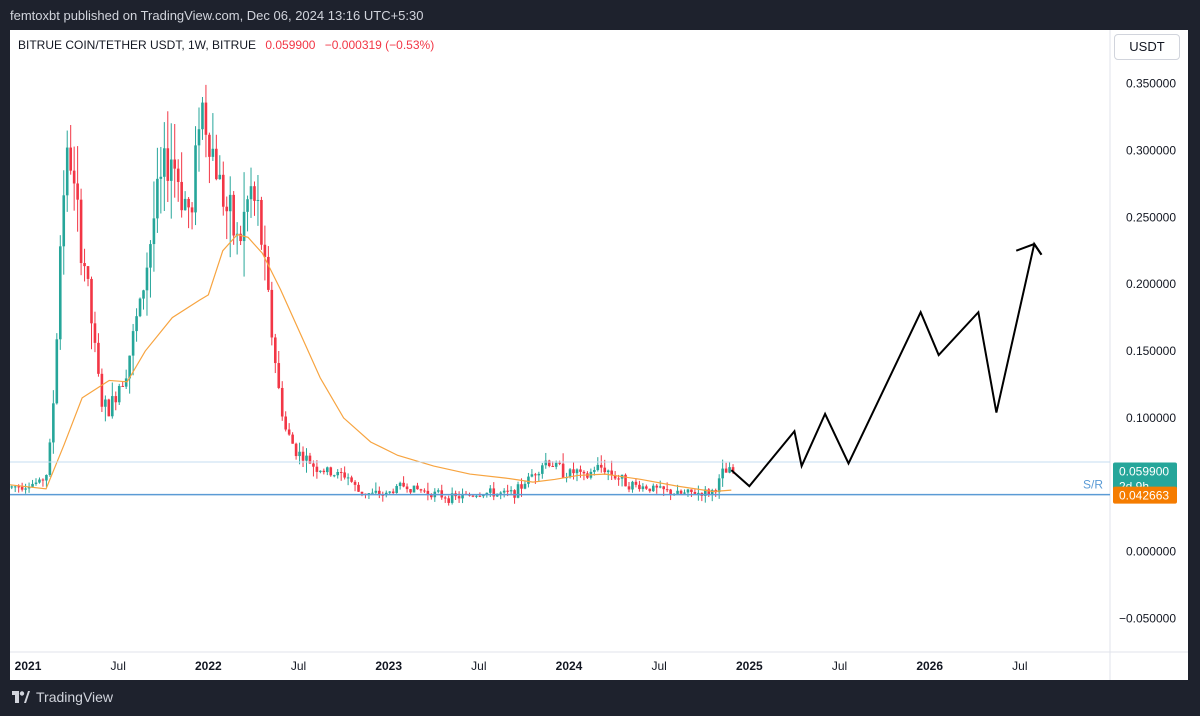  What do you see at coordinates (208, 666) in the screenshot?
I see `x-tick-label: 2022` at bounding box center [208, 666].